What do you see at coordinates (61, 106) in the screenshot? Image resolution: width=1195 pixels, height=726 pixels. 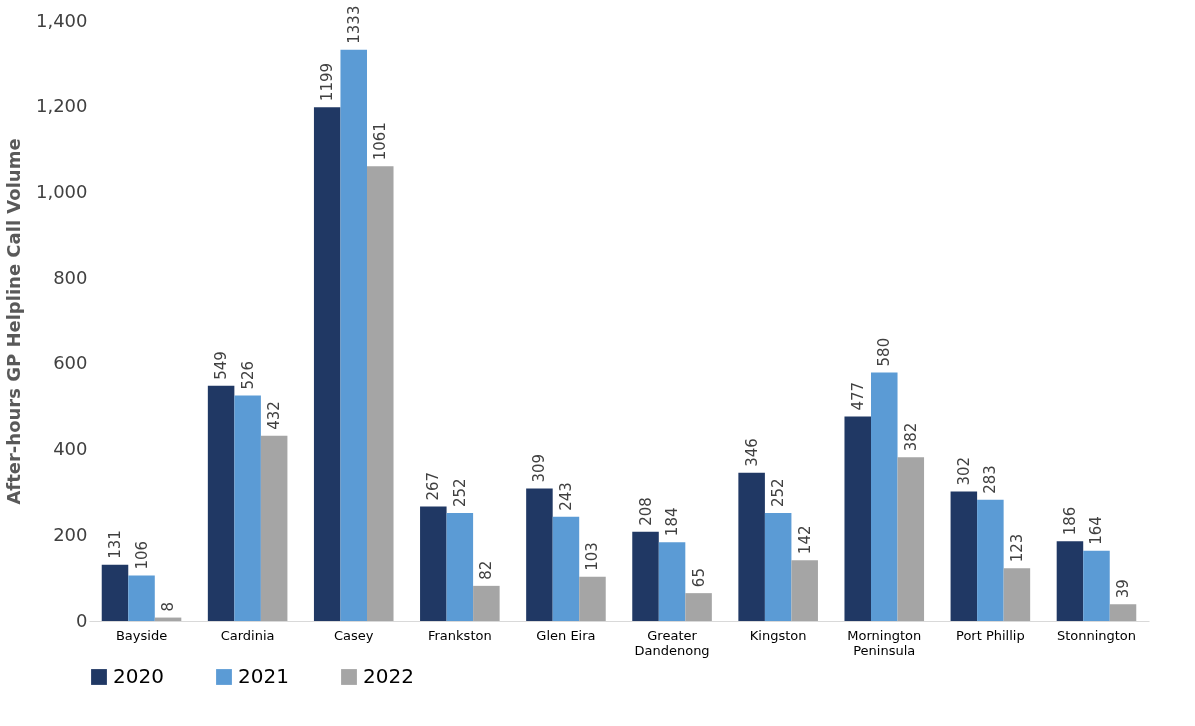 I see `y-tick-label: 1,200` at bounding box center [61, 106].